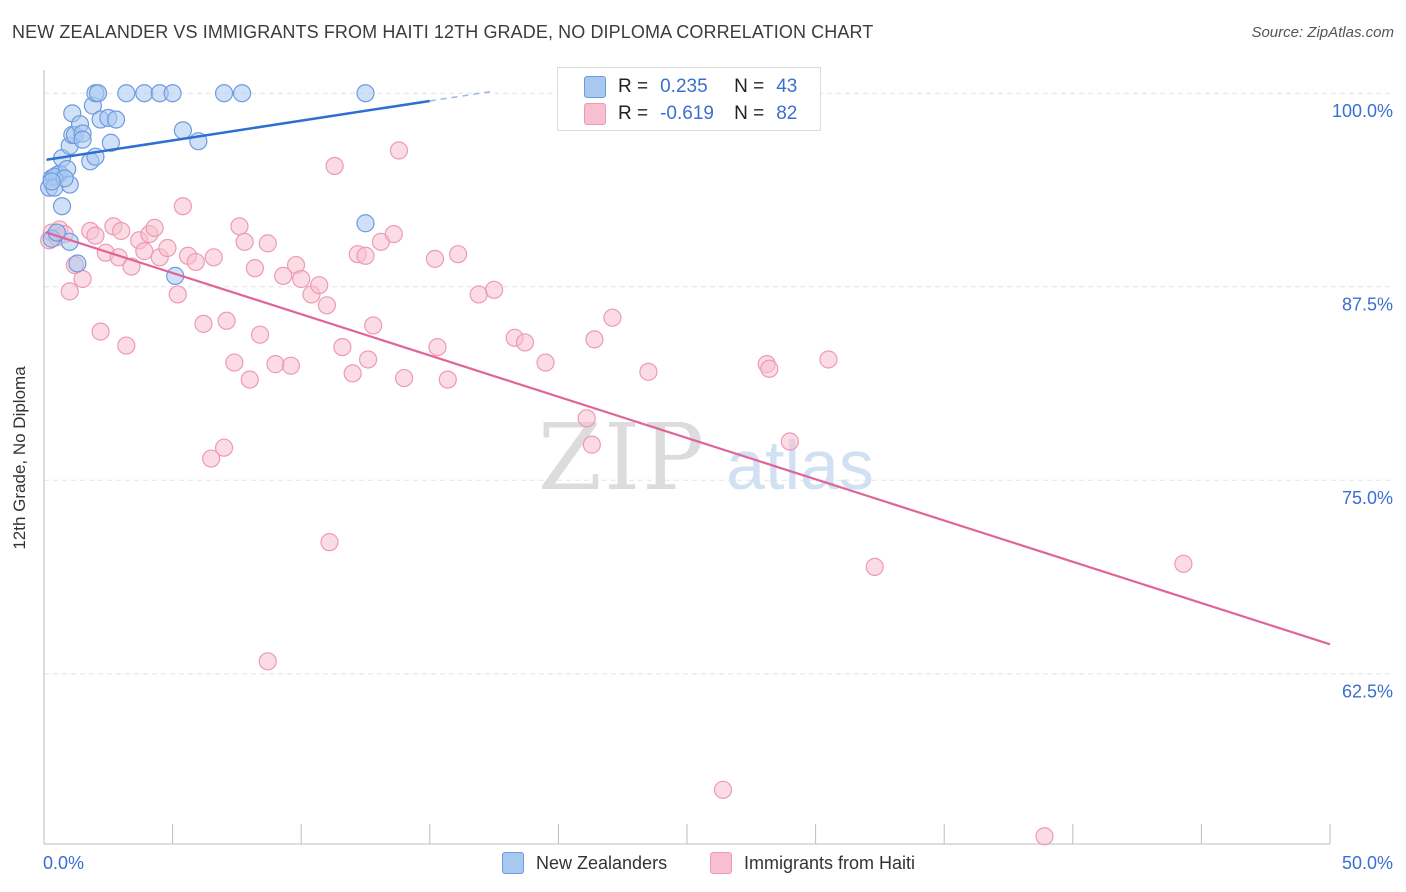 The image size is (1406, 892). I want to click on watermark-zip: ZIP, so click(622, 457).